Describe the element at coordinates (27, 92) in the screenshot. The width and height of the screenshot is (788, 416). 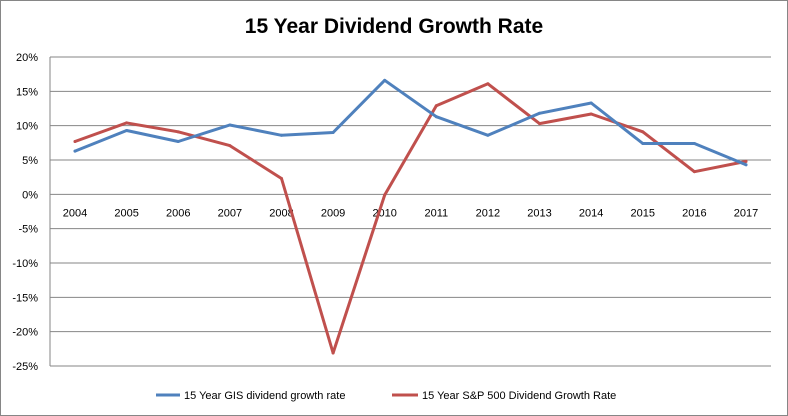
I see `y-tick-label: 15%` at that location.